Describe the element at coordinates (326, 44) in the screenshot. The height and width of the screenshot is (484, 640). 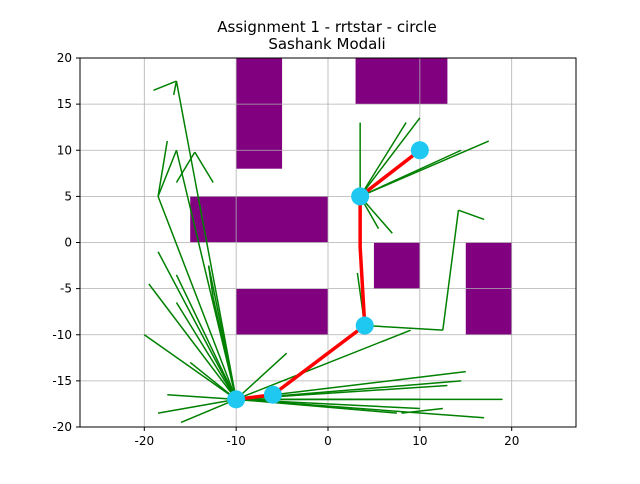
I see `chart-subtitle: Sashank Modali` at that location.